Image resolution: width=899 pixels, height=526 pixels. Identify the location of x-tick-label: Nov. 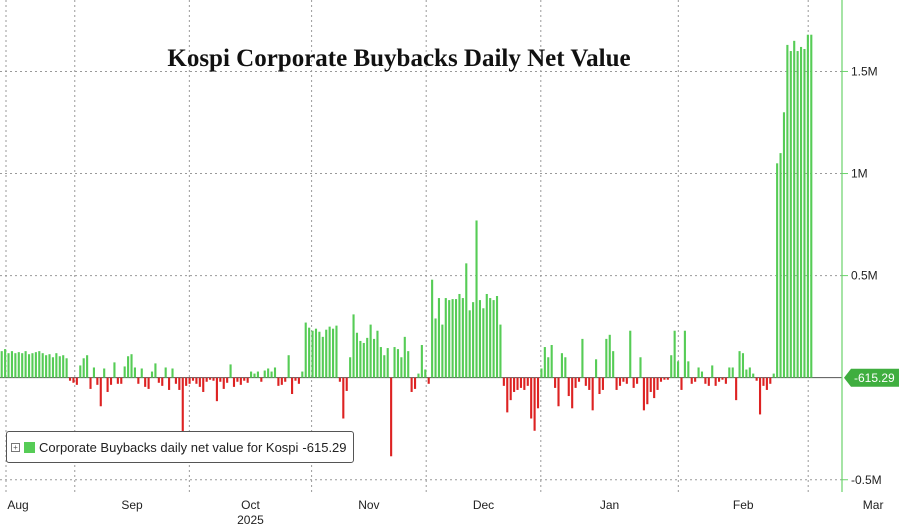
(368, 505).